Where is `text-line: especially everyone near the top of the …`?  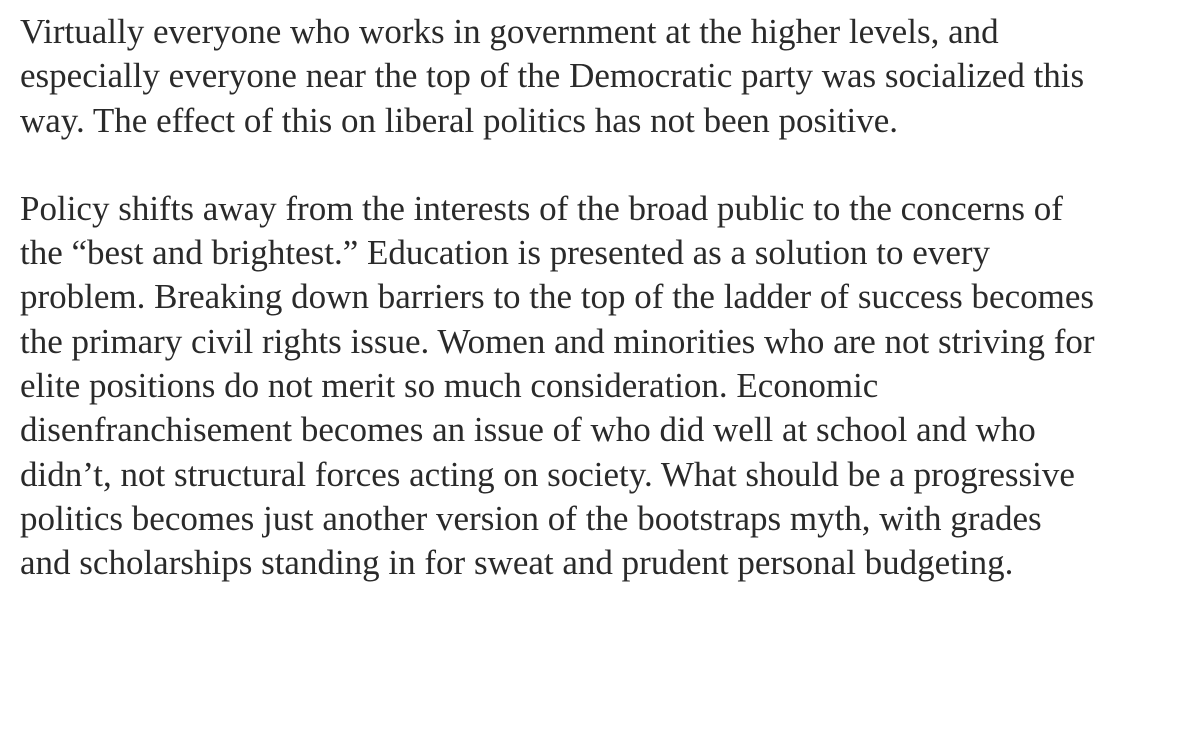 text-line: especially everyone near the top of the … is located at coordinates (552, 76).